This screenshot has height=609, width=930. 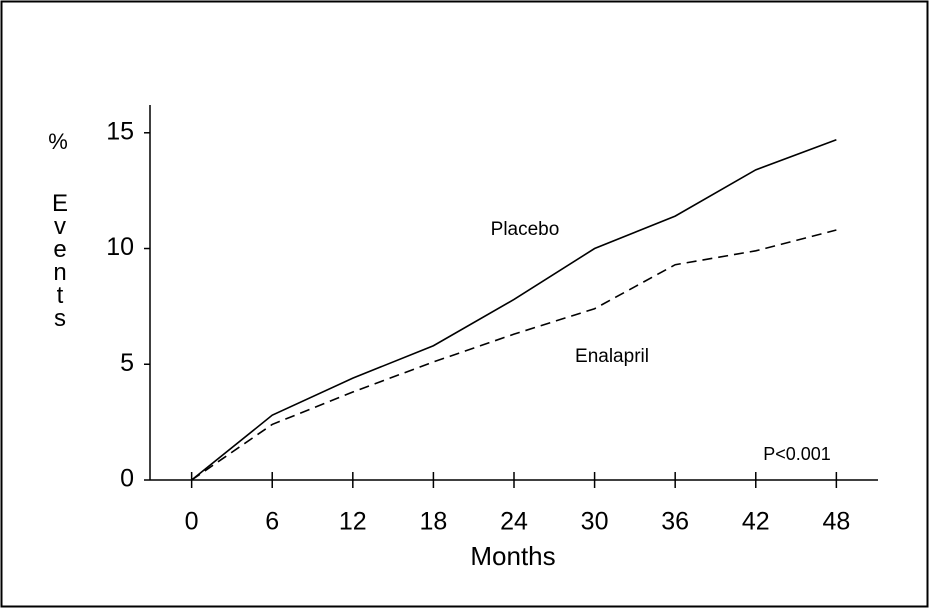 What do you see at coordinates (60, 259) in the screenshot?
I see `y-axis-title: Events` at bounding box center [60, 259].